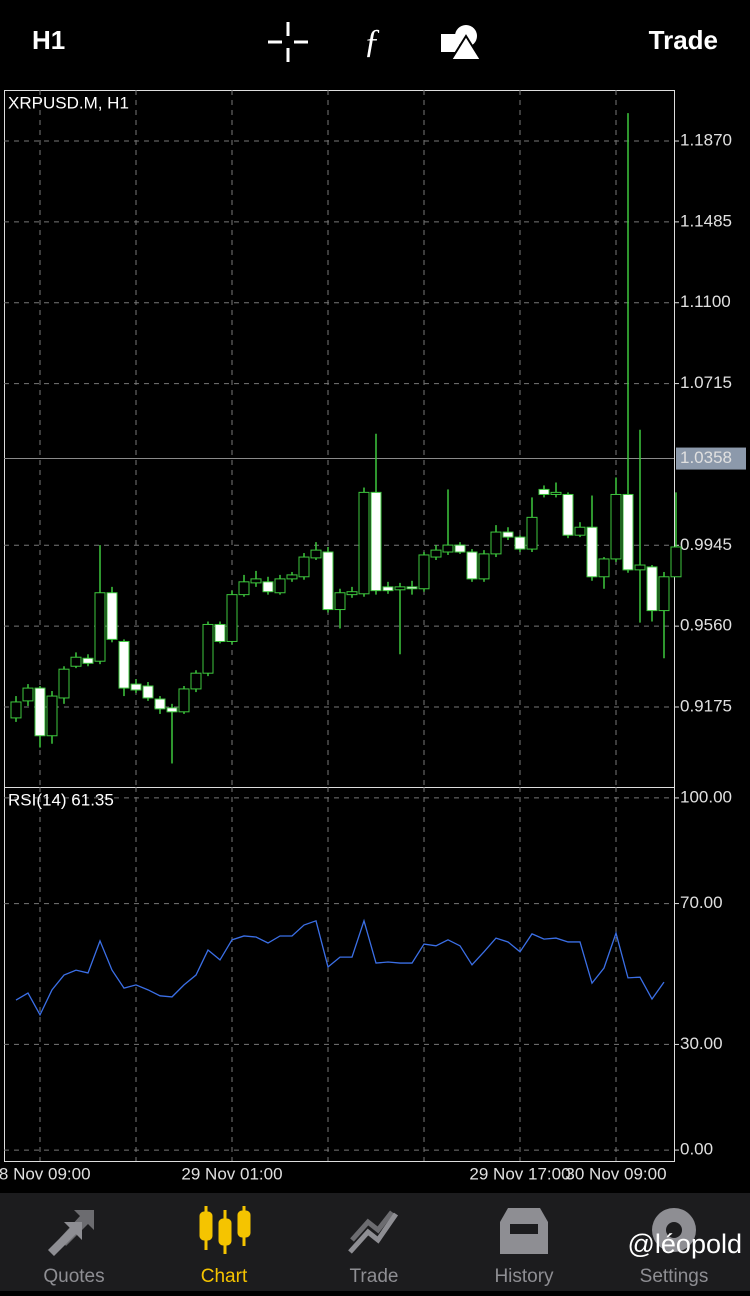 This screenshot has width=750, height=1296. Describe the element at coordinates (706, 220) in the screenshot. I see `y-tick-label: 1.1485` at that location.